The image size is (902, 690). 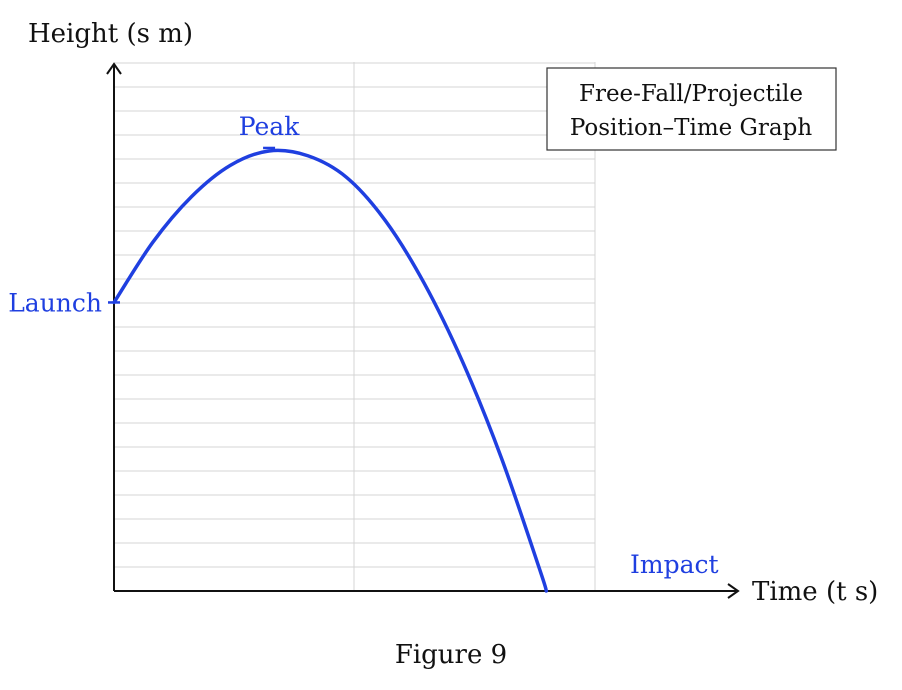 I want to click on chart-title-frame, so click(x=691, y=109).